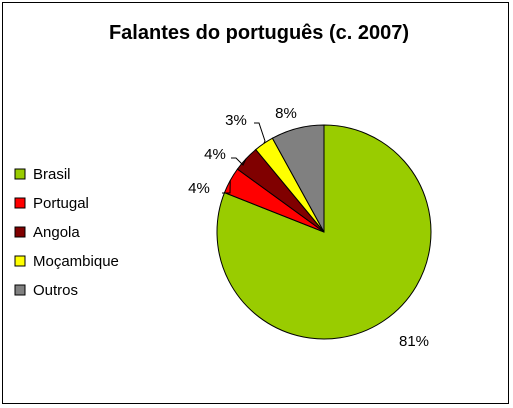 The image size is (513, 408). I want to click on legend-item-portugal: Portugal, so click(51, 203).